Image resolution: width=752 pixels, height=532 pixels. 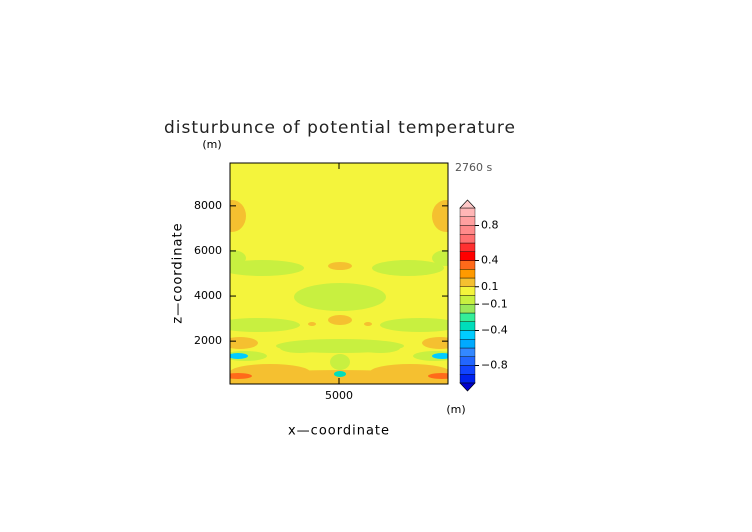 I want to click on y-tick-label: 8000, so click(x=208, y=205).